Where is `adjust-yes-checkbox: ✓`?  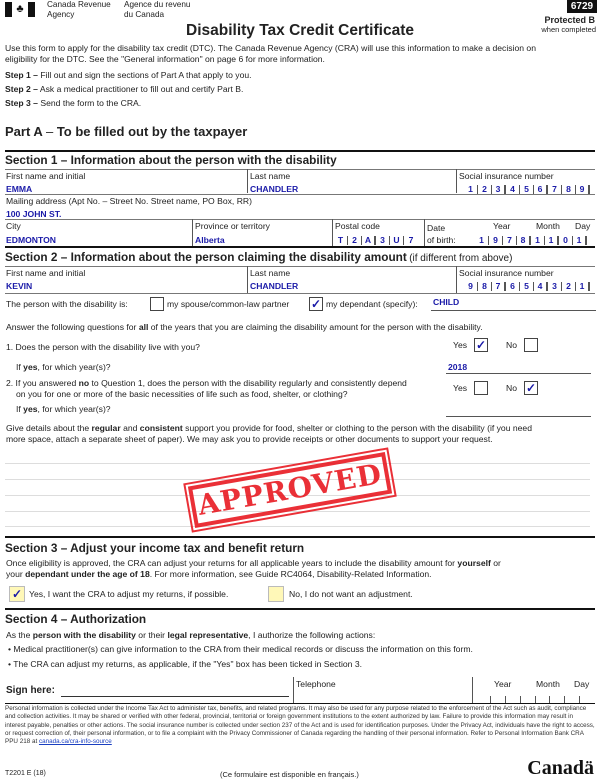
adjust-yes-checkbox: ✓ is located at coordinates (17, 594).